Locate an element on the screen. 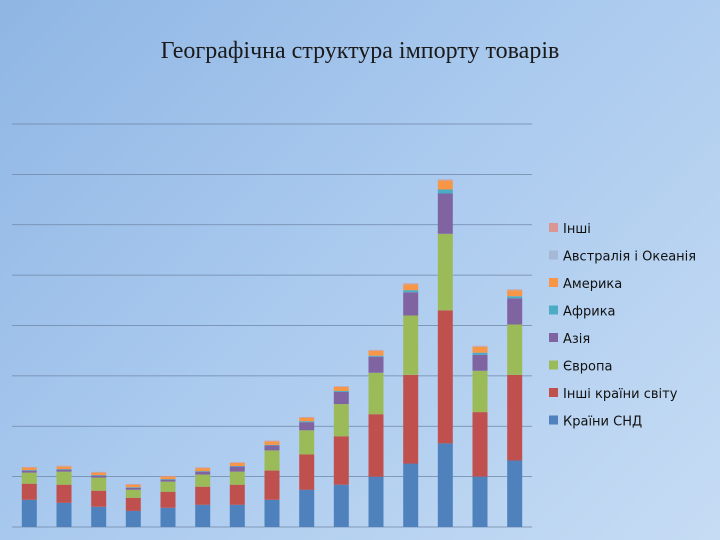 This screenshot has width=720, height=540. legend-label: Країни СНД is located at coordinates (602, 422).